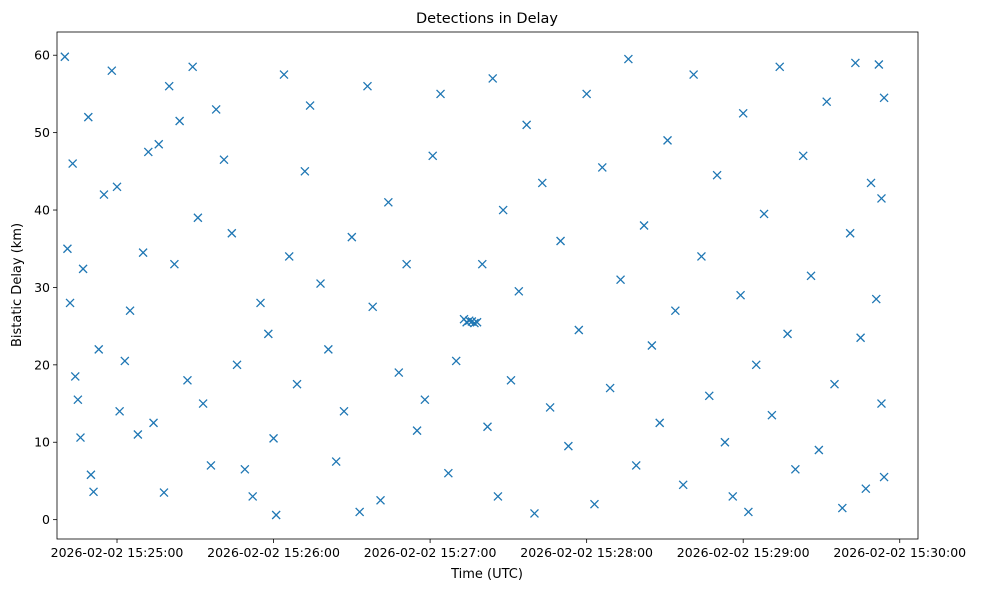 Image resolution: width=988 pixels, height=590 pixels. Describe the element at coordinates (743, 552) in the screenshot. I see `x-tick-label: 2026-02-02 15:29:00` at that location.